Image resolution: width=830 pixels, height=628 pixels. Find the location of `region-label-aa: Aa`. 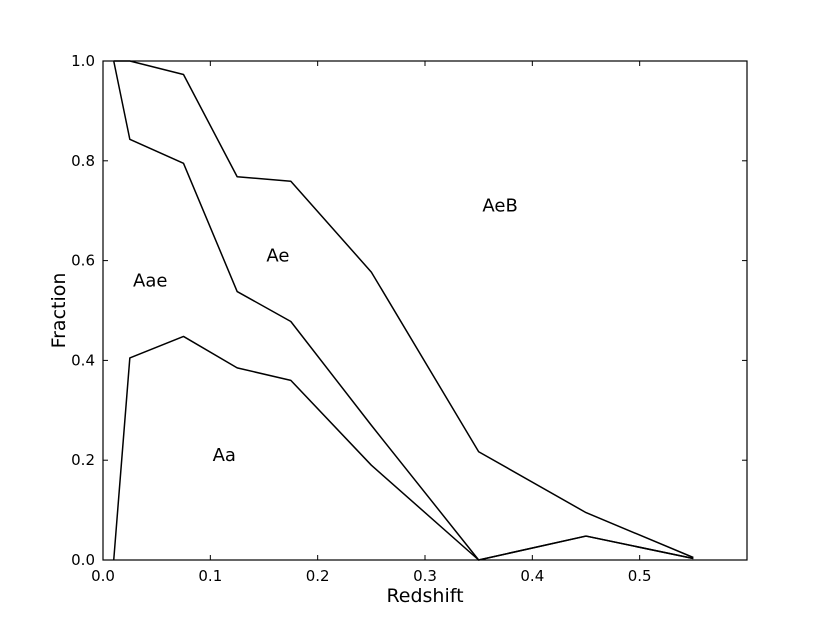

region-label-aa: Aa is located at coordinates (224, 455).